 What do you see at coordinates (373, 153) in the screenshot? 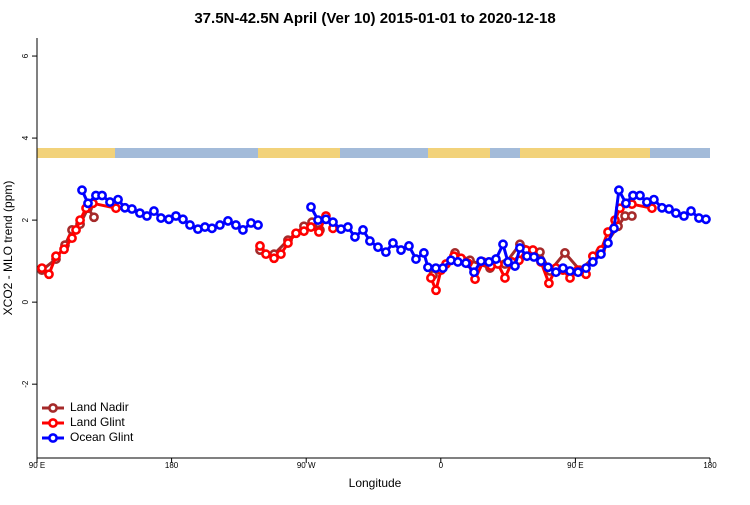
I see `land-ocean-strip` at bounding box center [373, 153].